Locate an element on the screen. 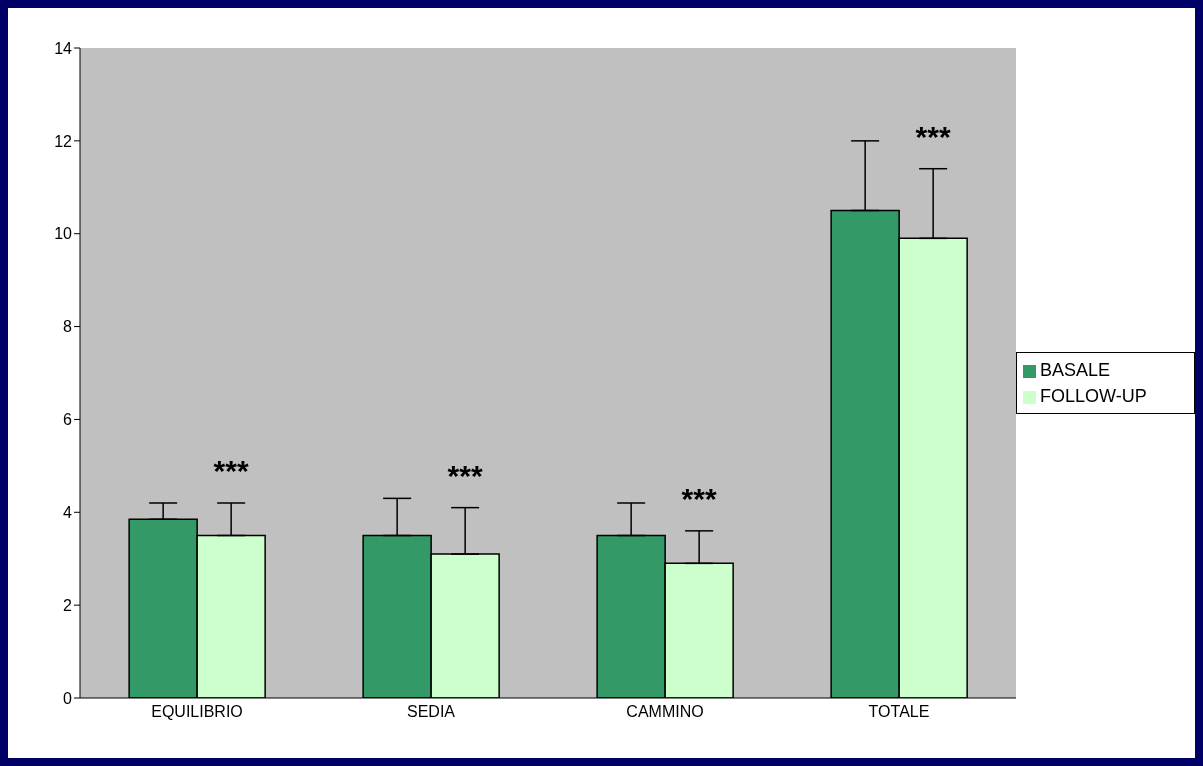 The height and width of the screenshot is (766, 1203). y-tick-label: 2 is located at coordinates (68, 605).